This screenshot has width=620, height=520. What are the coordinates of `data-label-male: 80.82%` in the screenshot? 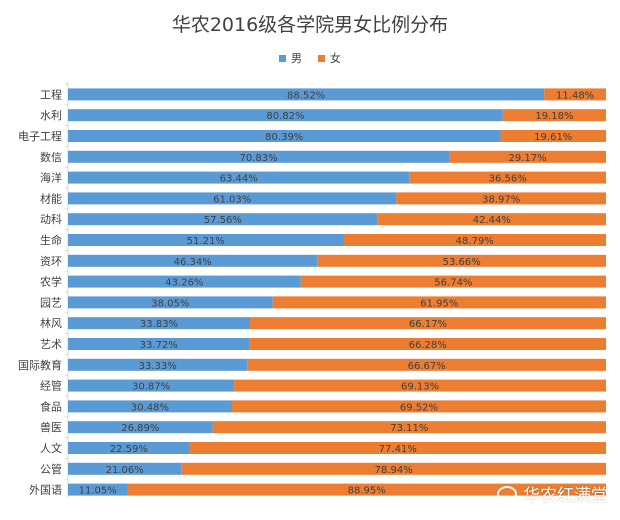 It's located at (285, 116).